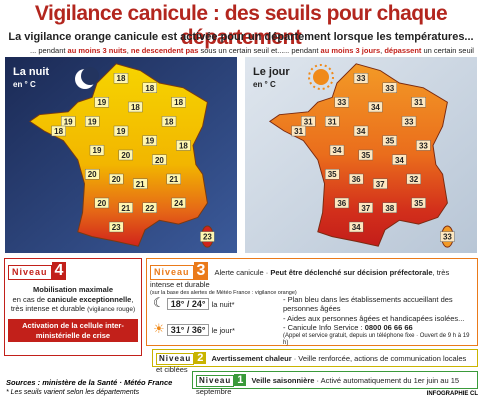 The width and height of the screenshot is (482, 400). I want to click on department-threshold: 38, so click(389, 208).